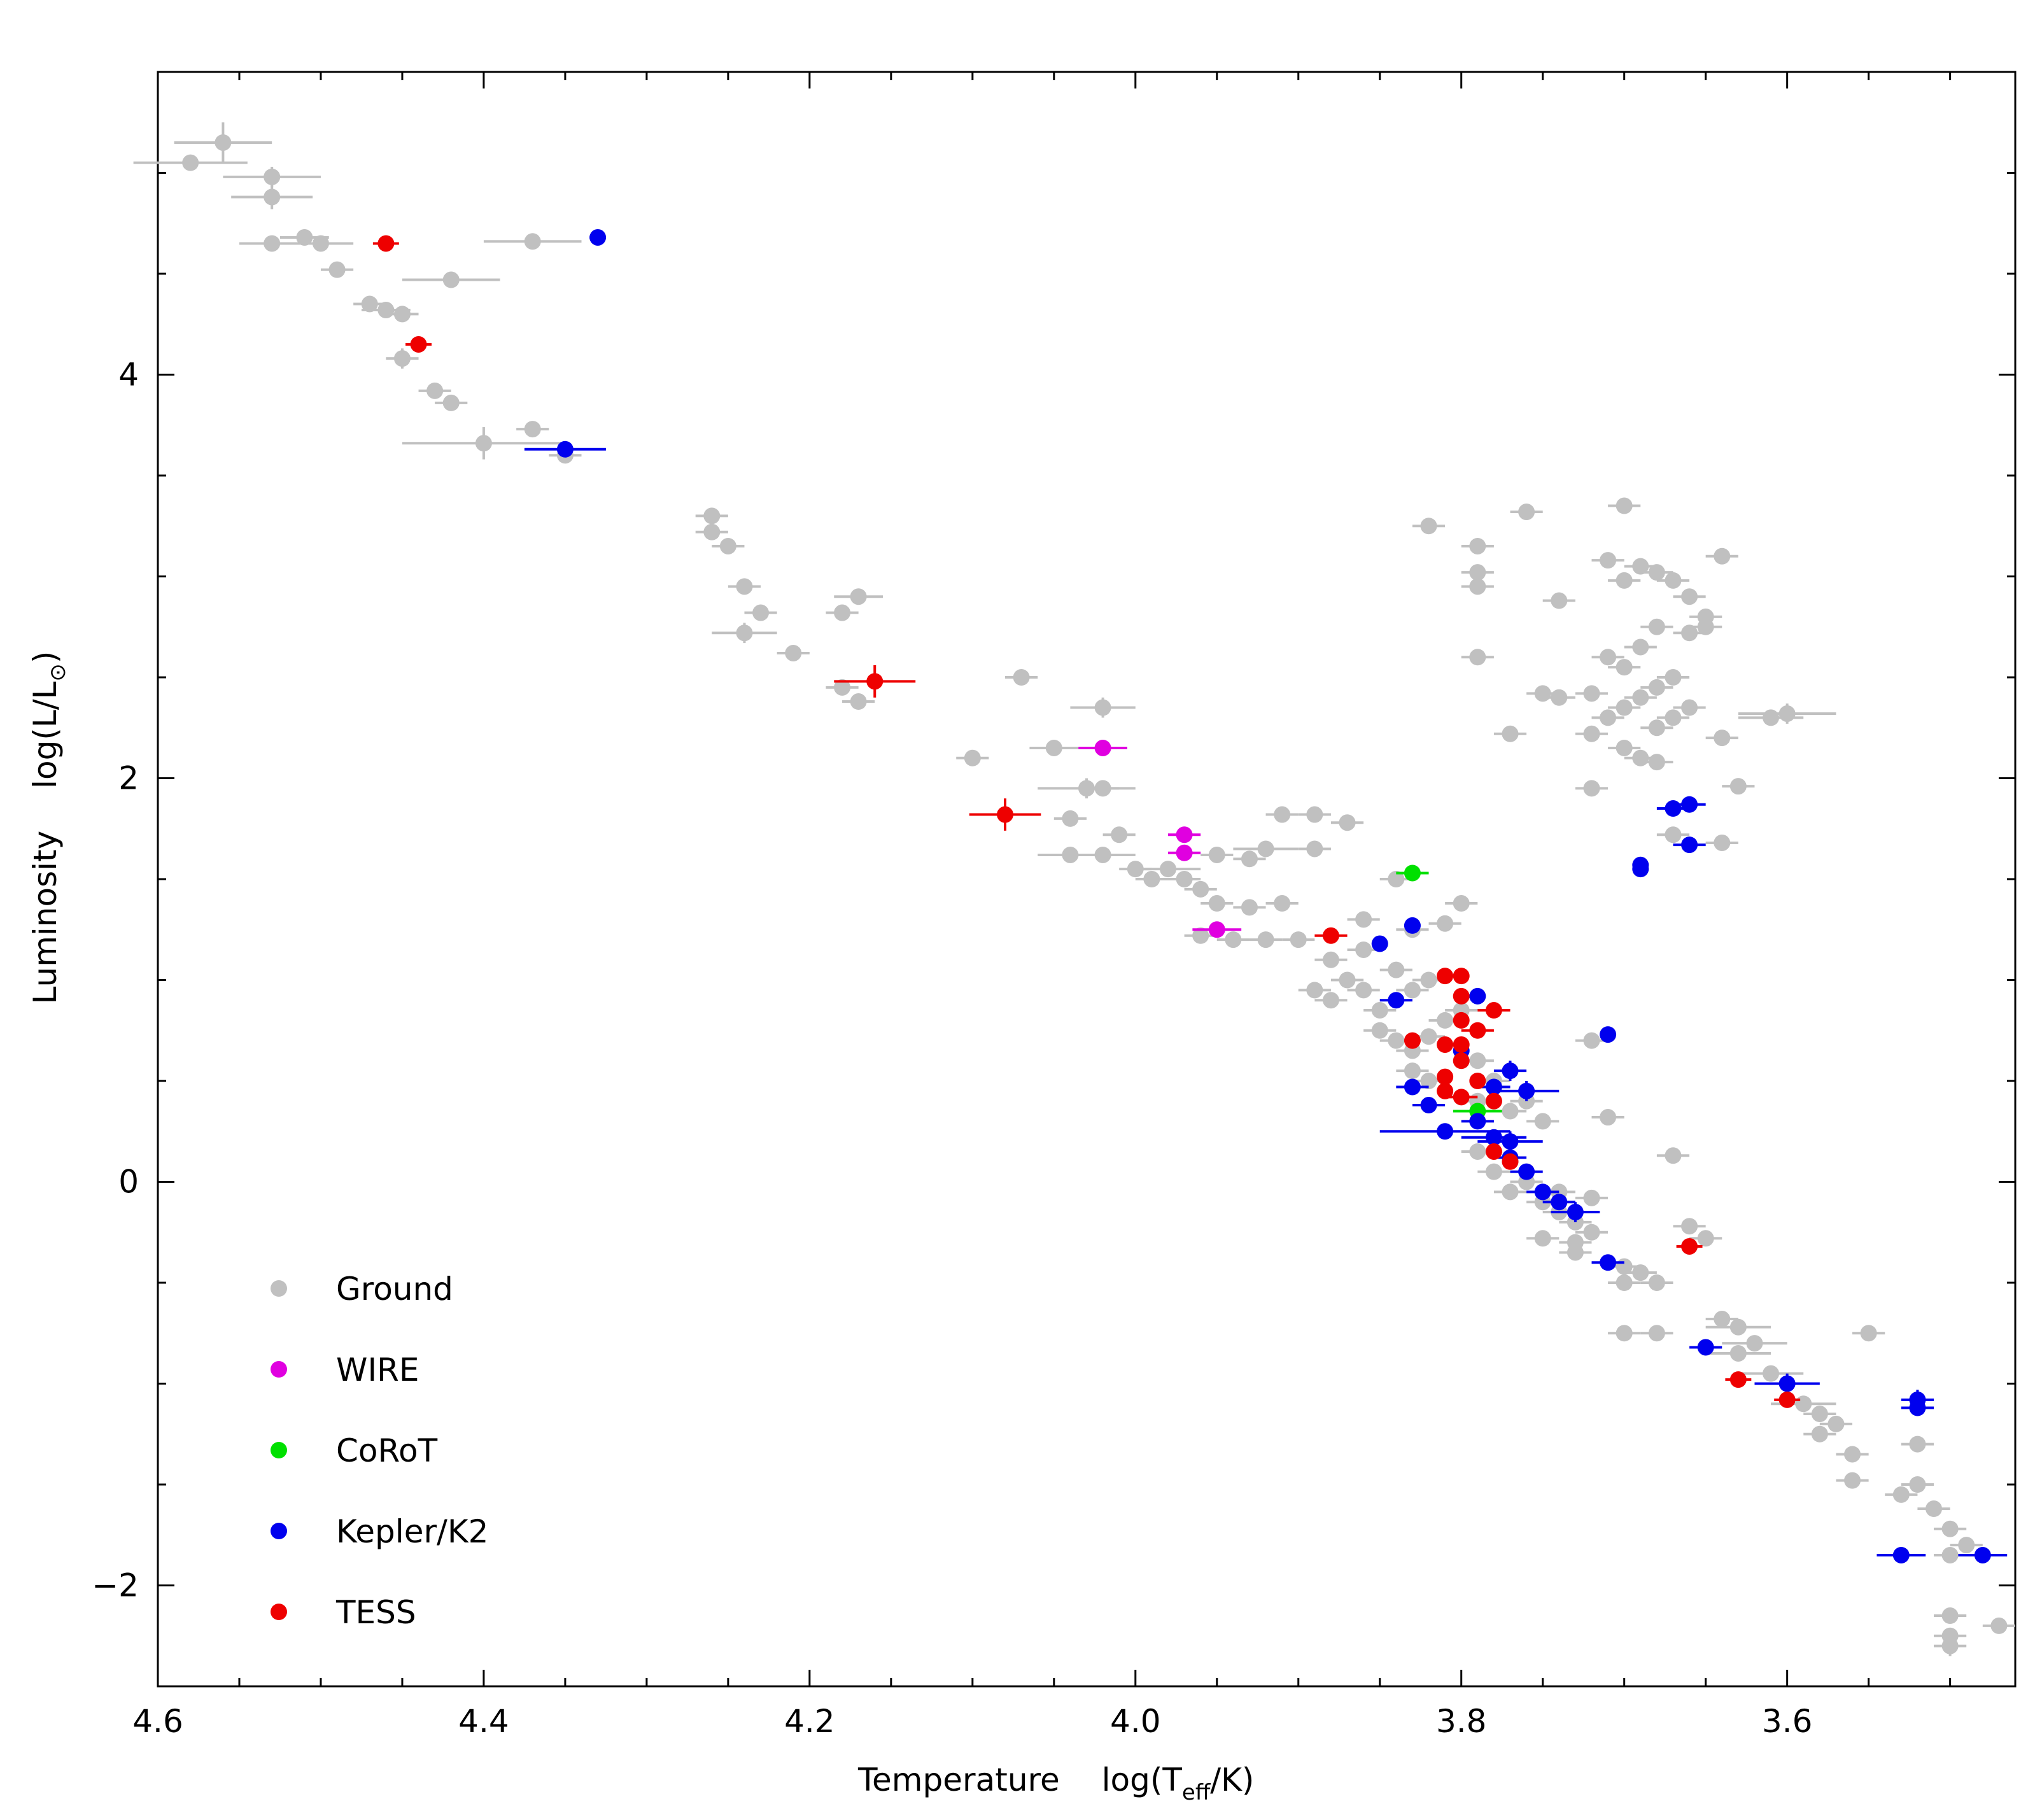 Image resolution: width=2042 pixels, height=1820 pixels. What do you see at coordinates (377, 1369) in the screenshot?
I see `legend-label: WIRE` at bounding box center [377, 1369].